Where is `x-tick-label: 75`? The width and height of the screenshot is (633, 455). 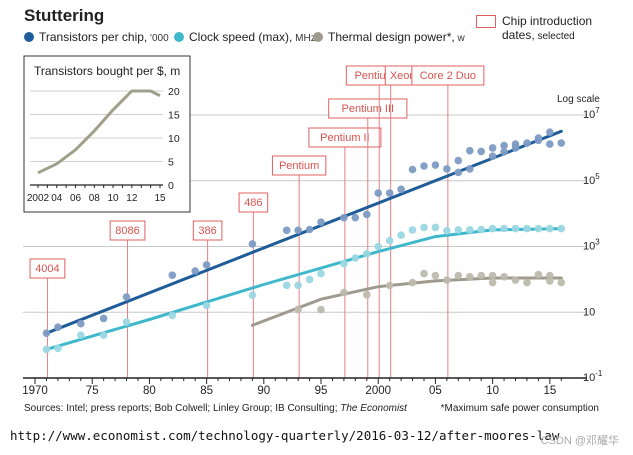 x-tick-label: 75 is located at coordinates (92, 391).